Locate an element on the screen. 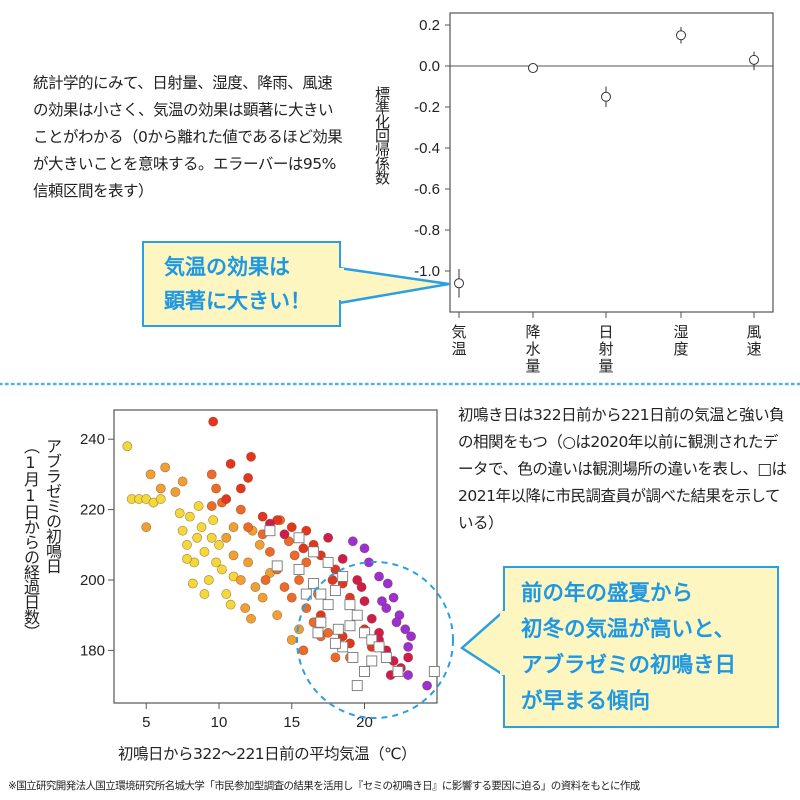  highlight-circle is located at coordinates (375, 640).